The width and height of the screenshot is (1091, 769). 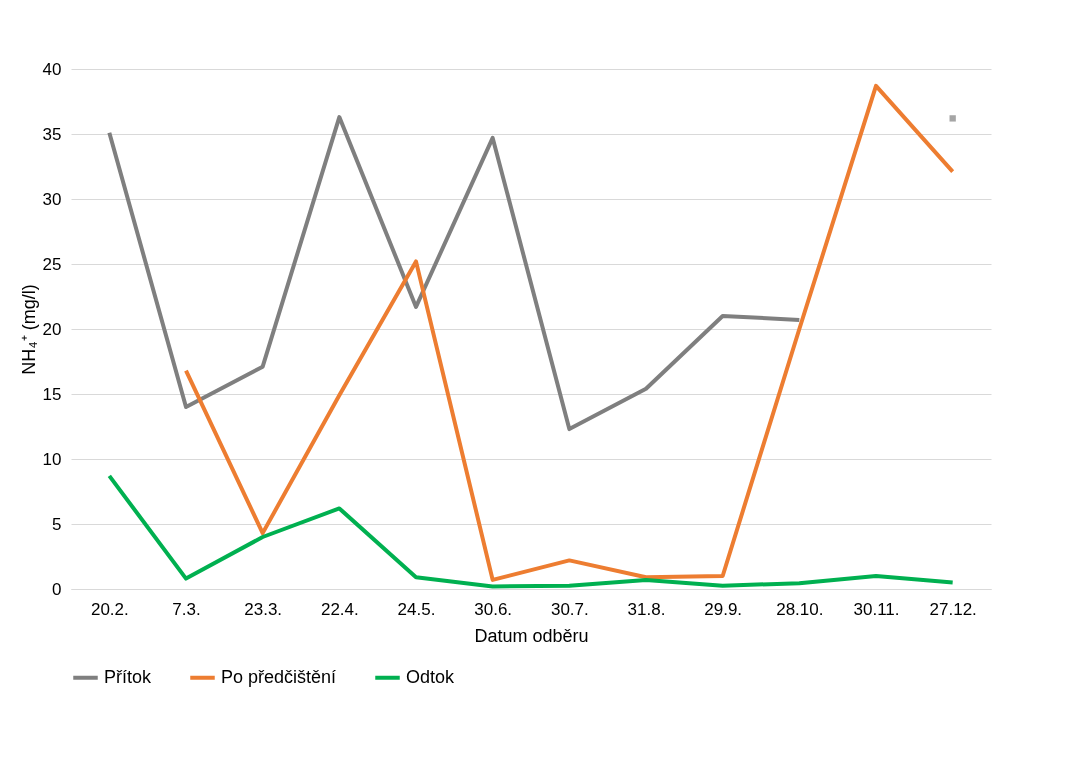 I want to click on y-axis-title: NH₄⁺ (mg/l), so click(x=28, y=329).